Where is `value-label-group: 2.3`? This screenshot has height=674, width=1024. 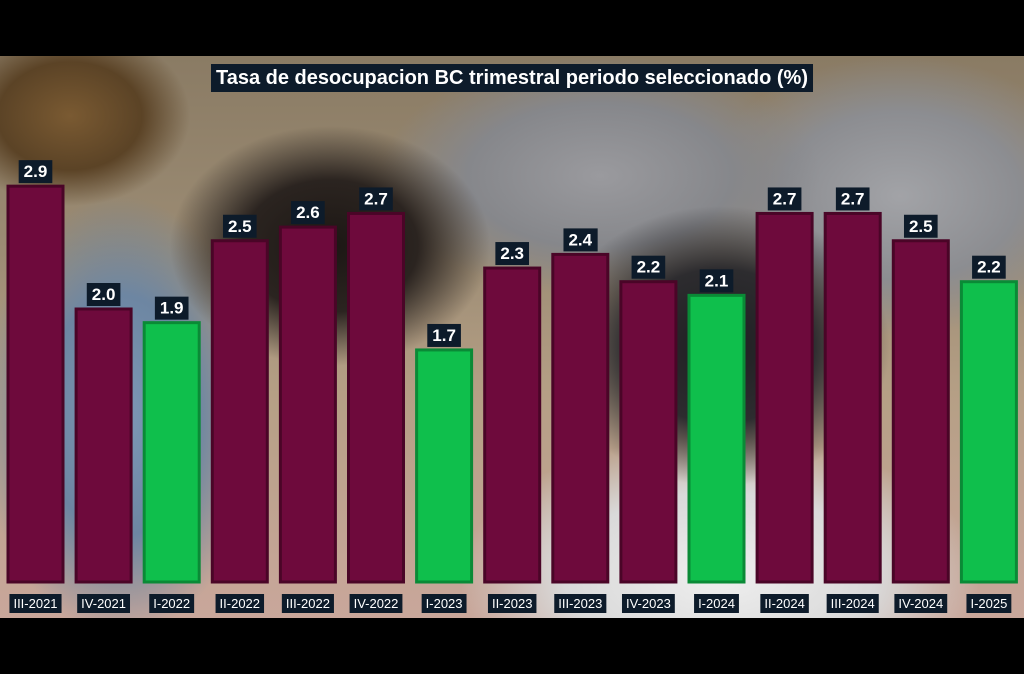
value-label-group: 2.3 is located at coordinates (512, 254).